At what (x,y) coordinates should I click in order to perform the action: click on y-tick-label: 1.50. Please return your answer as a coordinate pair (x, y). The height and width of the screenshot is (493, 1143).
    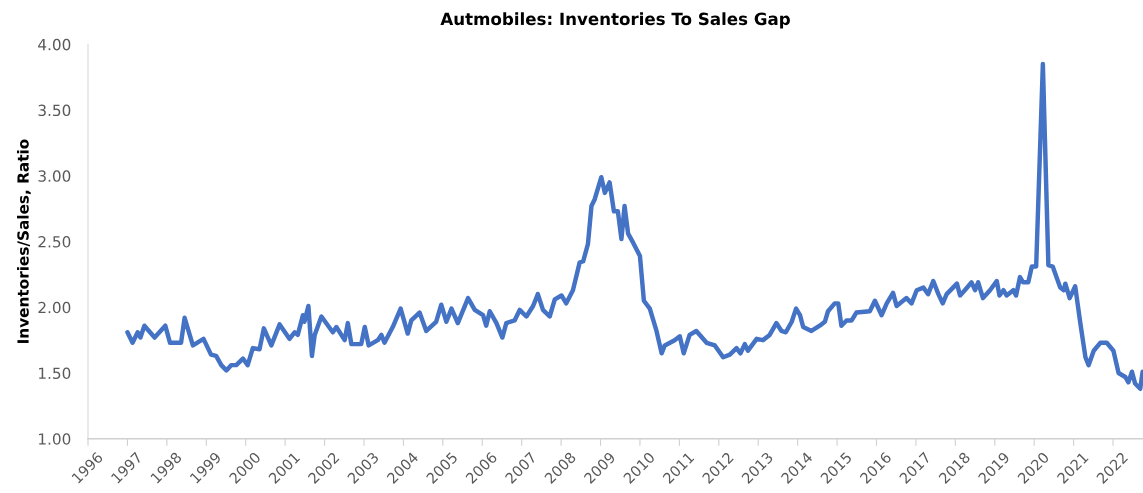
    Looking at the image, I should click on (55, 373).